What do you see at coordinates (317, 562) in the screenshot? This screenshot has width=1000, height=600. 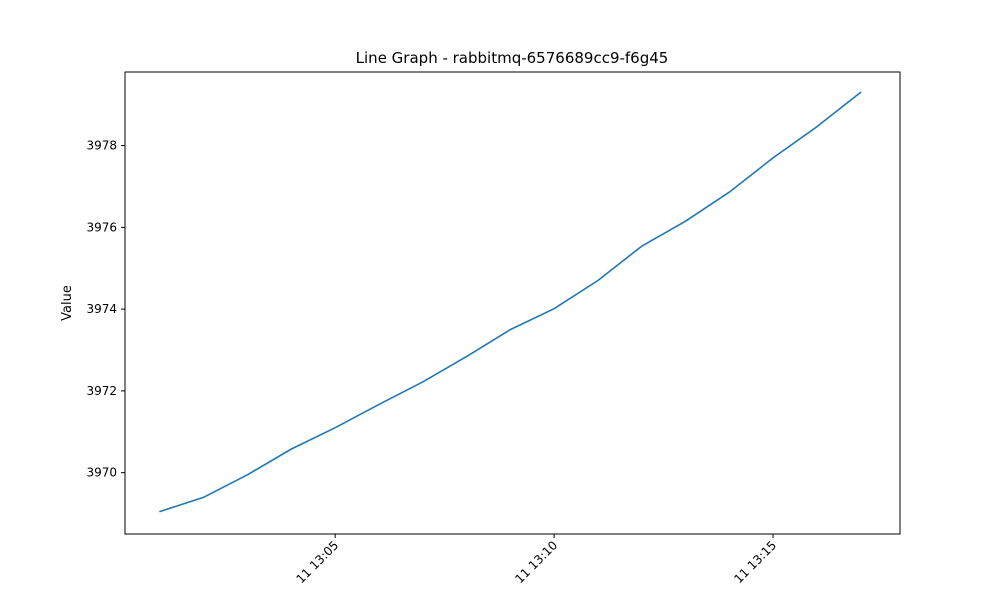 I see `x-tick-label: 11 13:05` at bounding box center [317, 562].